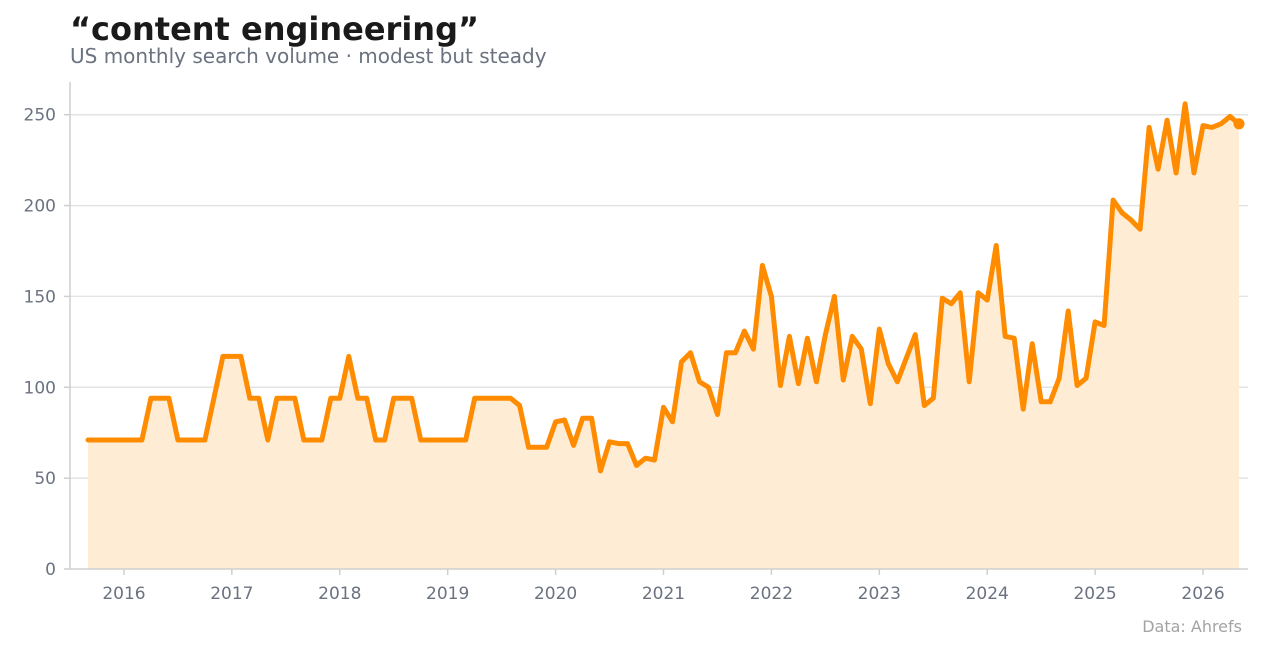 The width and height of the screenshot is (1264, 652). I want to click on y-tick-label: 250, so click(40, 116).